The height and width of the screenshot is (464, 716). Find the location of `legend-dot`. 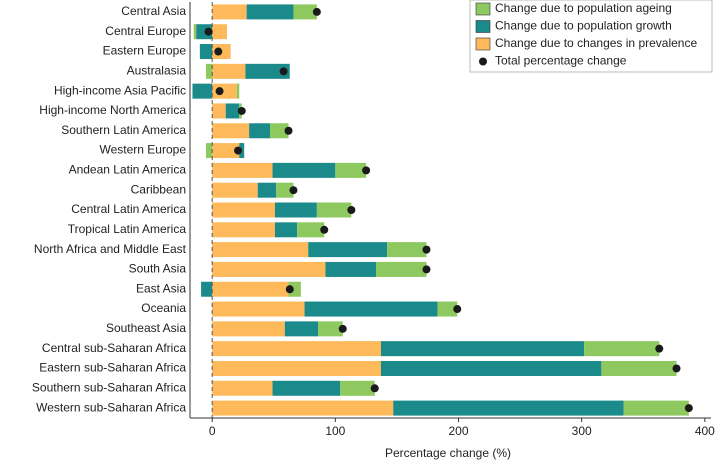

legend-dot is located at coordinates (483, 61).